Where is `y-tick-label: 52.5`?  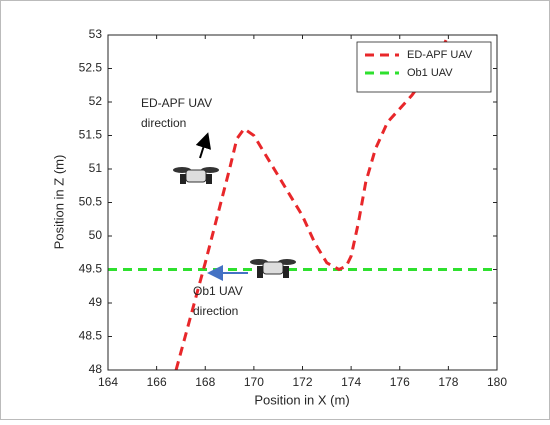 y-tick-label: 52.5 is located at coordinates (91, 68).